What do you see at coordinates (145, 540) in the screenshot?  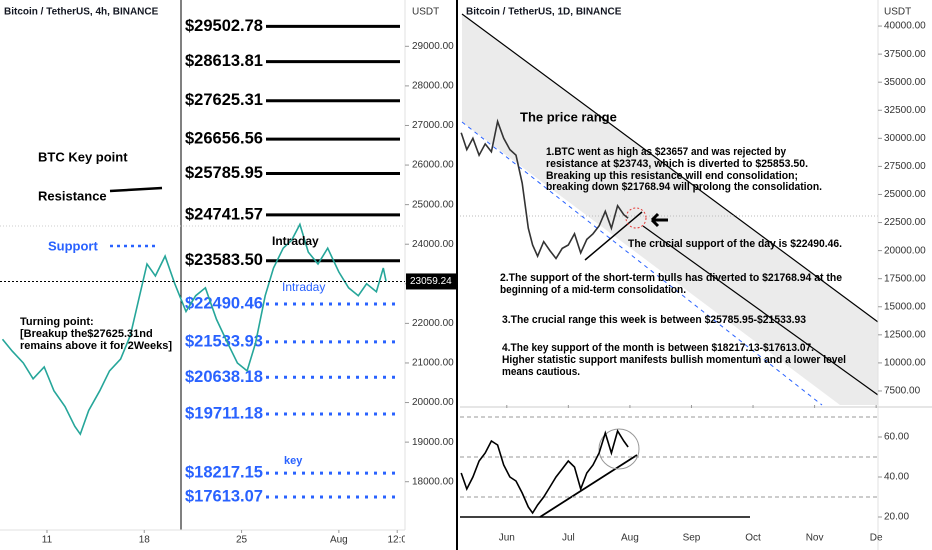 I see `x-tick-label: 18` at bounding box center [145, 540].